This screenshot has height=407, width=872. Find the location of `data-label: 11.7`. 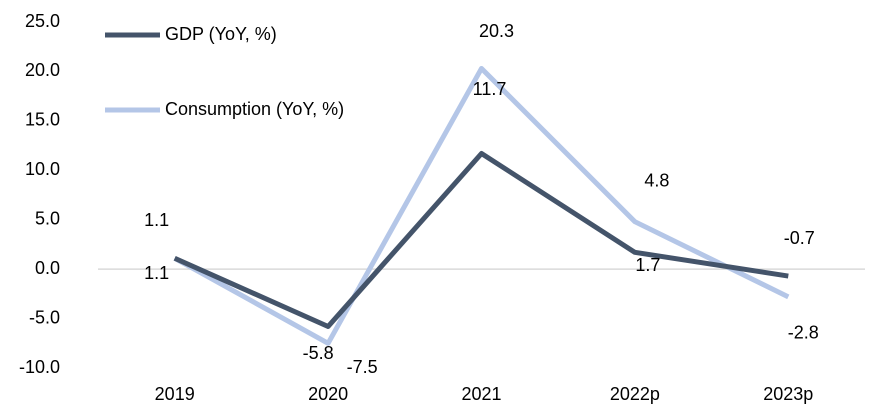

data-label: 11.7 is located at coordinates (490, 89).